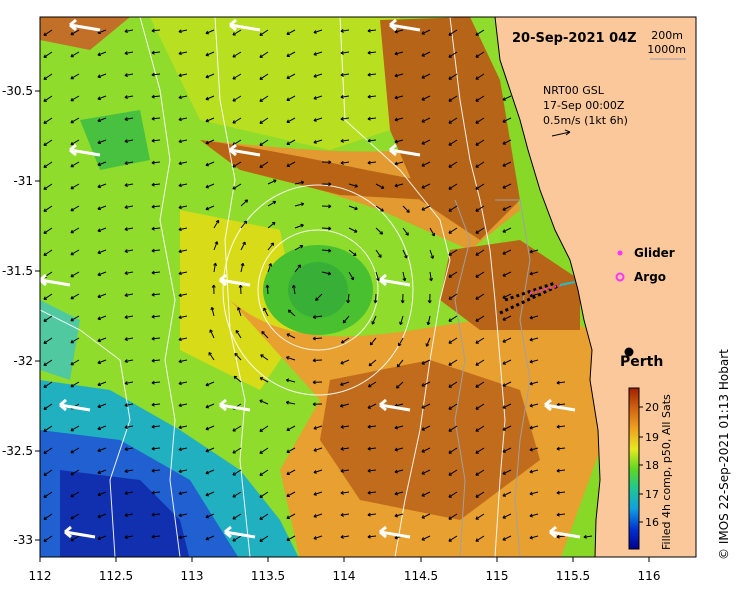 The height and width of the screenshot is (592, 739). I want to click on y-tick-label: -30.5, so click(17, 91).